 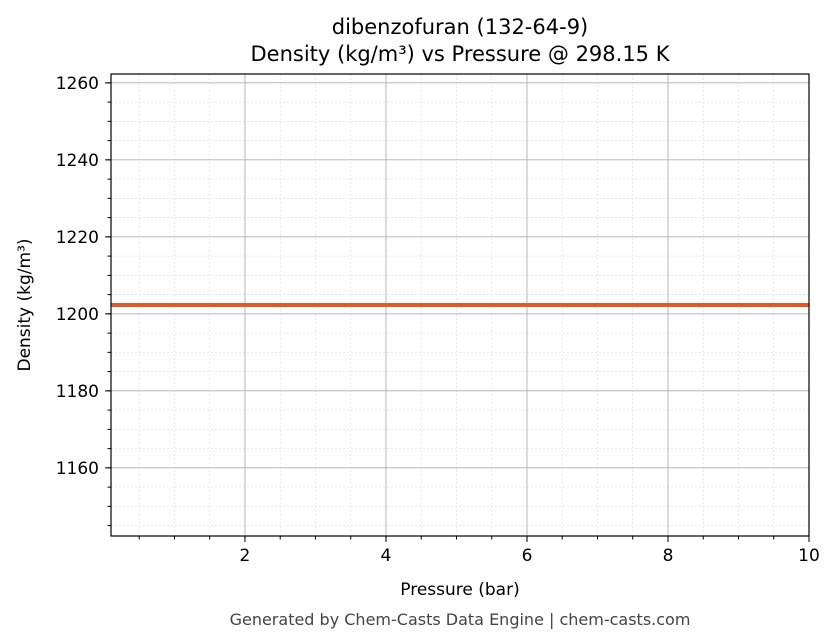 I want to click on chart-title: dibenzofuran (132-64-9), so click(x=460, y=27).